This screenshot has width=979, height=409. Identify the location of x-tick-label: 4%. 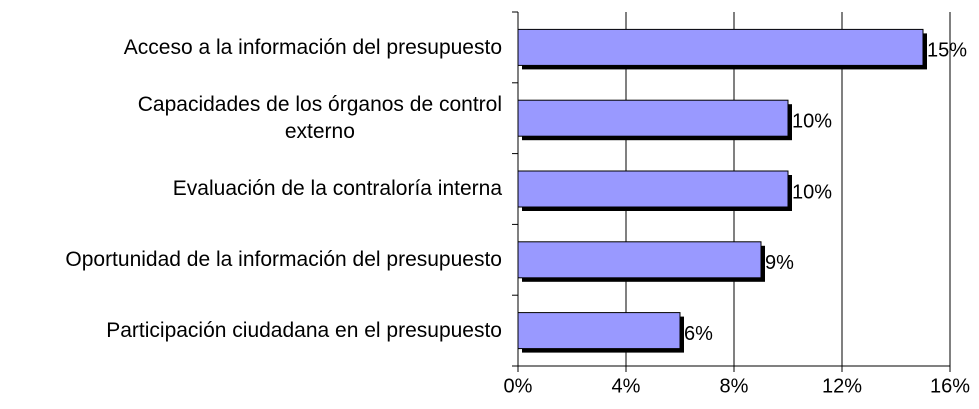
(626, 386).